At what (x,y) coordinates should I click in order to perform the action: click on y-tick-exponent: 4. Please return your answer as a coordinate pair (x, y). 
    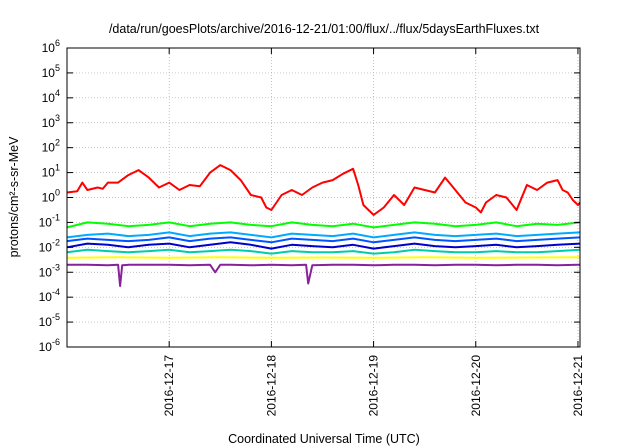
    Looking at the image, I should click on (57, 93).